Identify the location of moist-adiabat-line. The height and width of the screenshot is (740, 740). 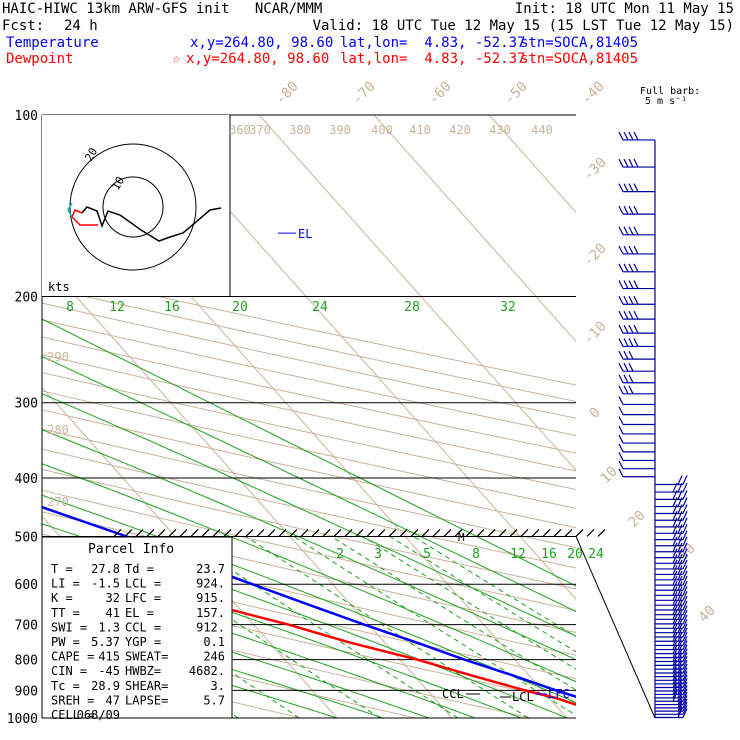
(236, 655).